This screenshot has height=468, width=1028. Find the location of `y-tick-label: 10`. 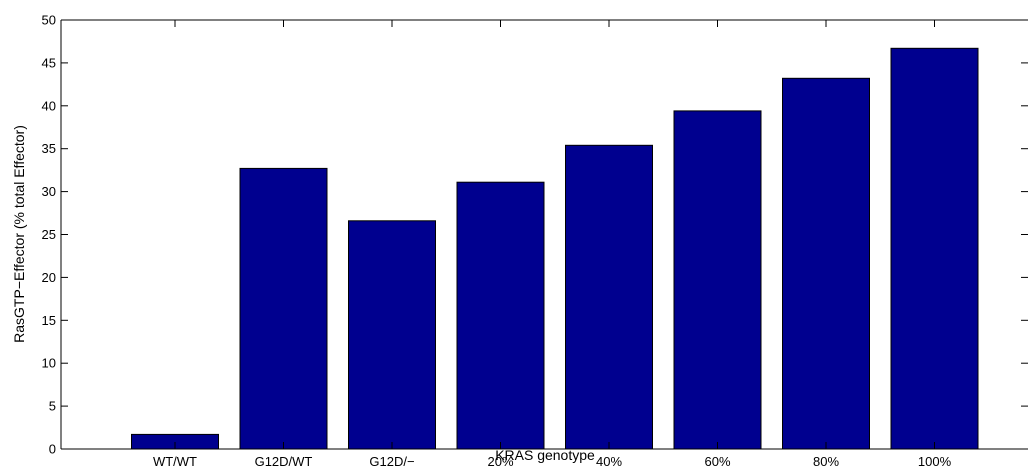

y-tick-label: 10 is located at coordinates (49, 363).